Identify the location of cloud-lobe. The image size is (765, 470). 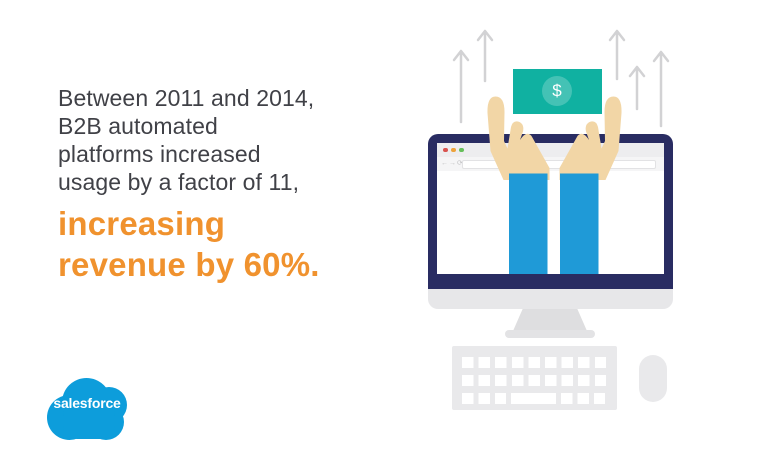
(89, 420).